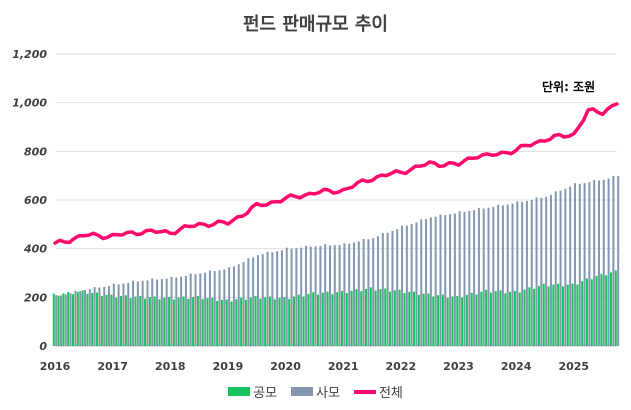  I want to click on y-tick-label: 600, so click(35, 200).